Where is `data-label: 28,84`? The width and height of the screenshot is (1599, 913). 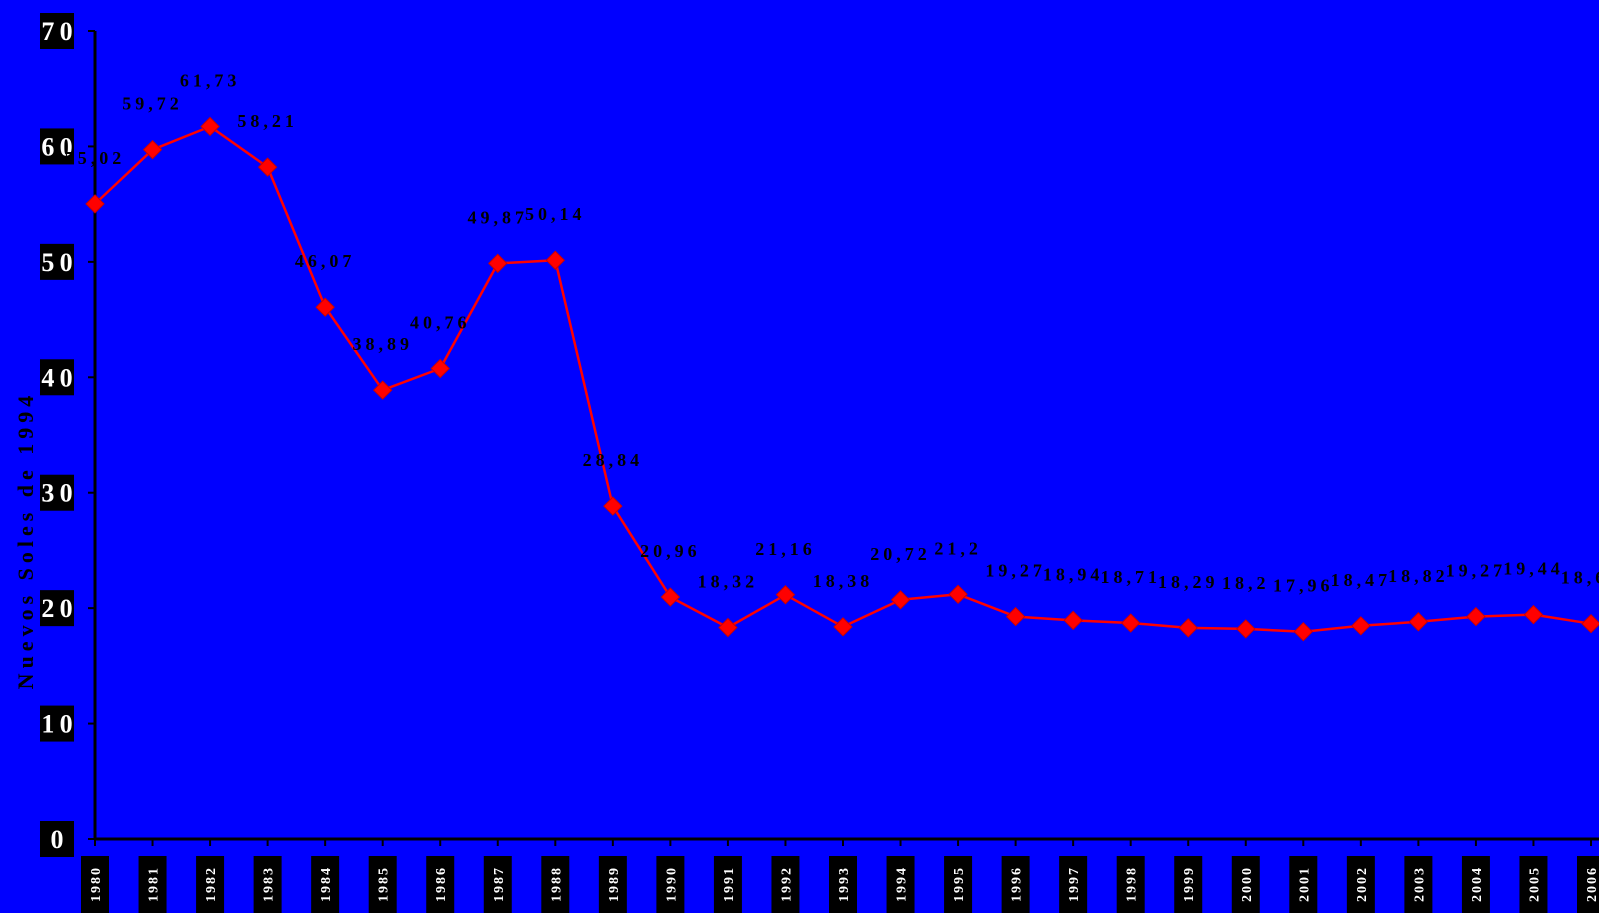 data-label: 28,84 is located at coordinates (613, 460).